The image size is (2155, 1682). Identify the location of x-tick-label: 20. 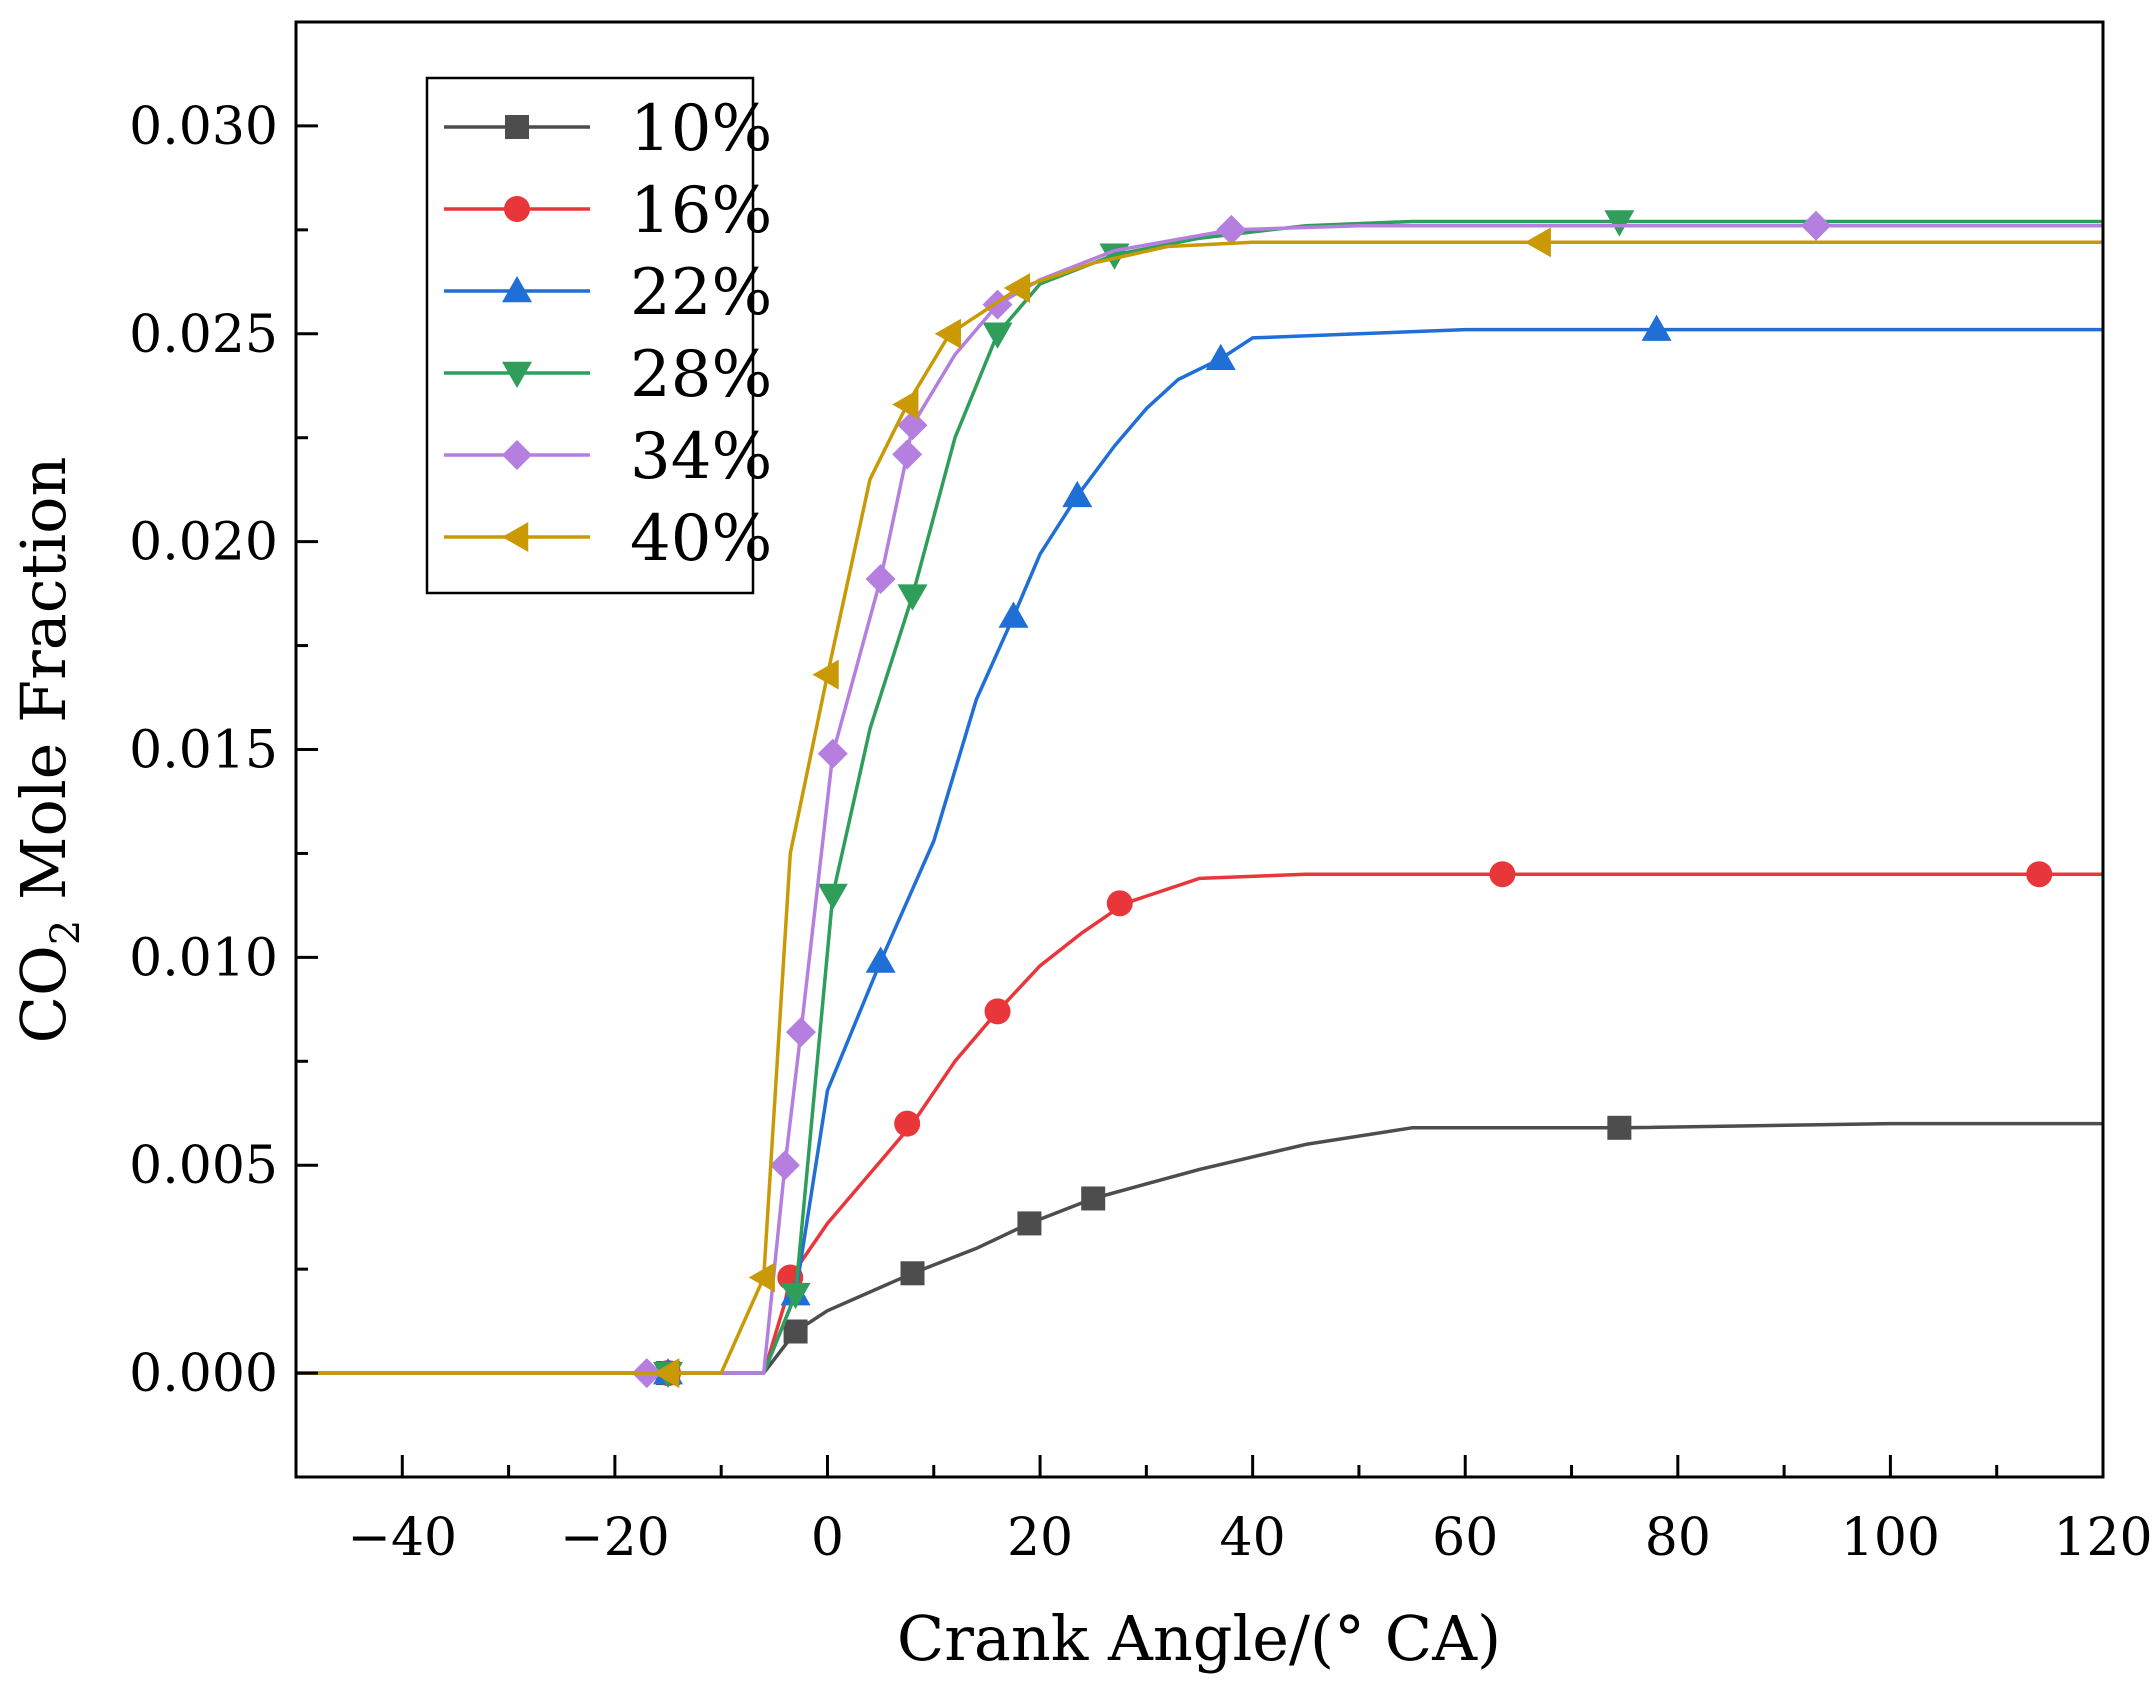
(1040, 1538).